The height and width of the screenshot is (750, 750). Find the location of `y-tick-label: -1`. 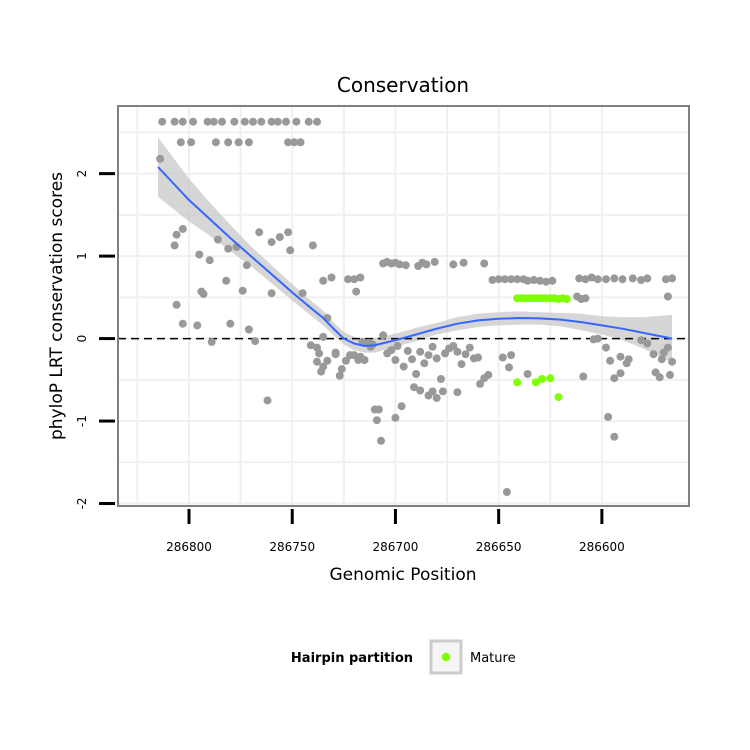

y-tick-label: -1 is located at coordinates (82, 421).